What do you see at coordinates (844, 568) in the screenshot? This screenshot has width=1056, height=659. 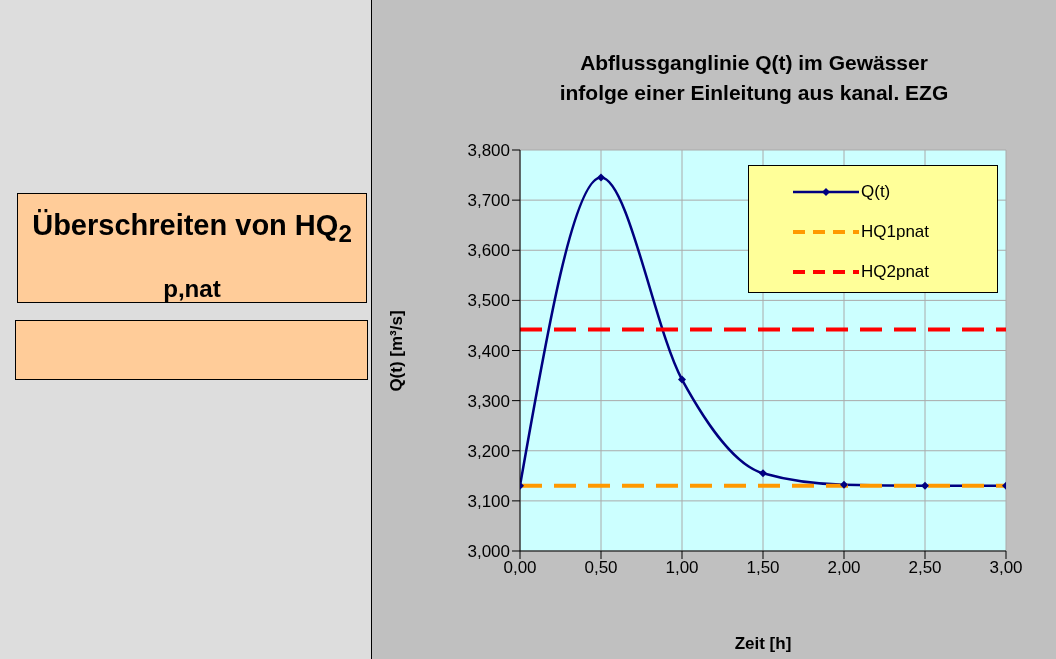 I see `x-tick-label: 2,00` at bounding box center [844, 568].